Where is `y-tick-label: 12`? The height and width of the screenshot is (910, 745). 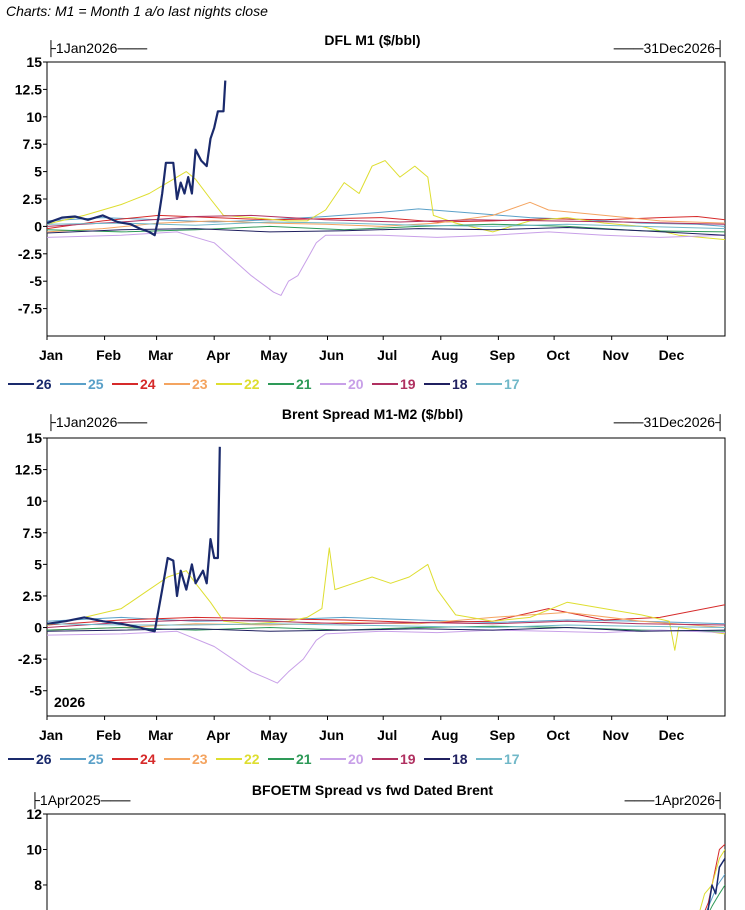
y-tick-label: 12 is located at coordinates (34, 814).